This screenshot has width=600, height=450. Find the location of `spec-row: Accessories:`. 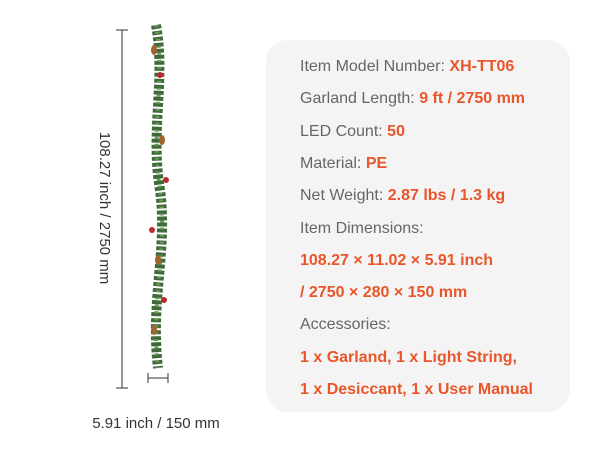

spec-row: Accessories: is located at coordinates (345, 325).